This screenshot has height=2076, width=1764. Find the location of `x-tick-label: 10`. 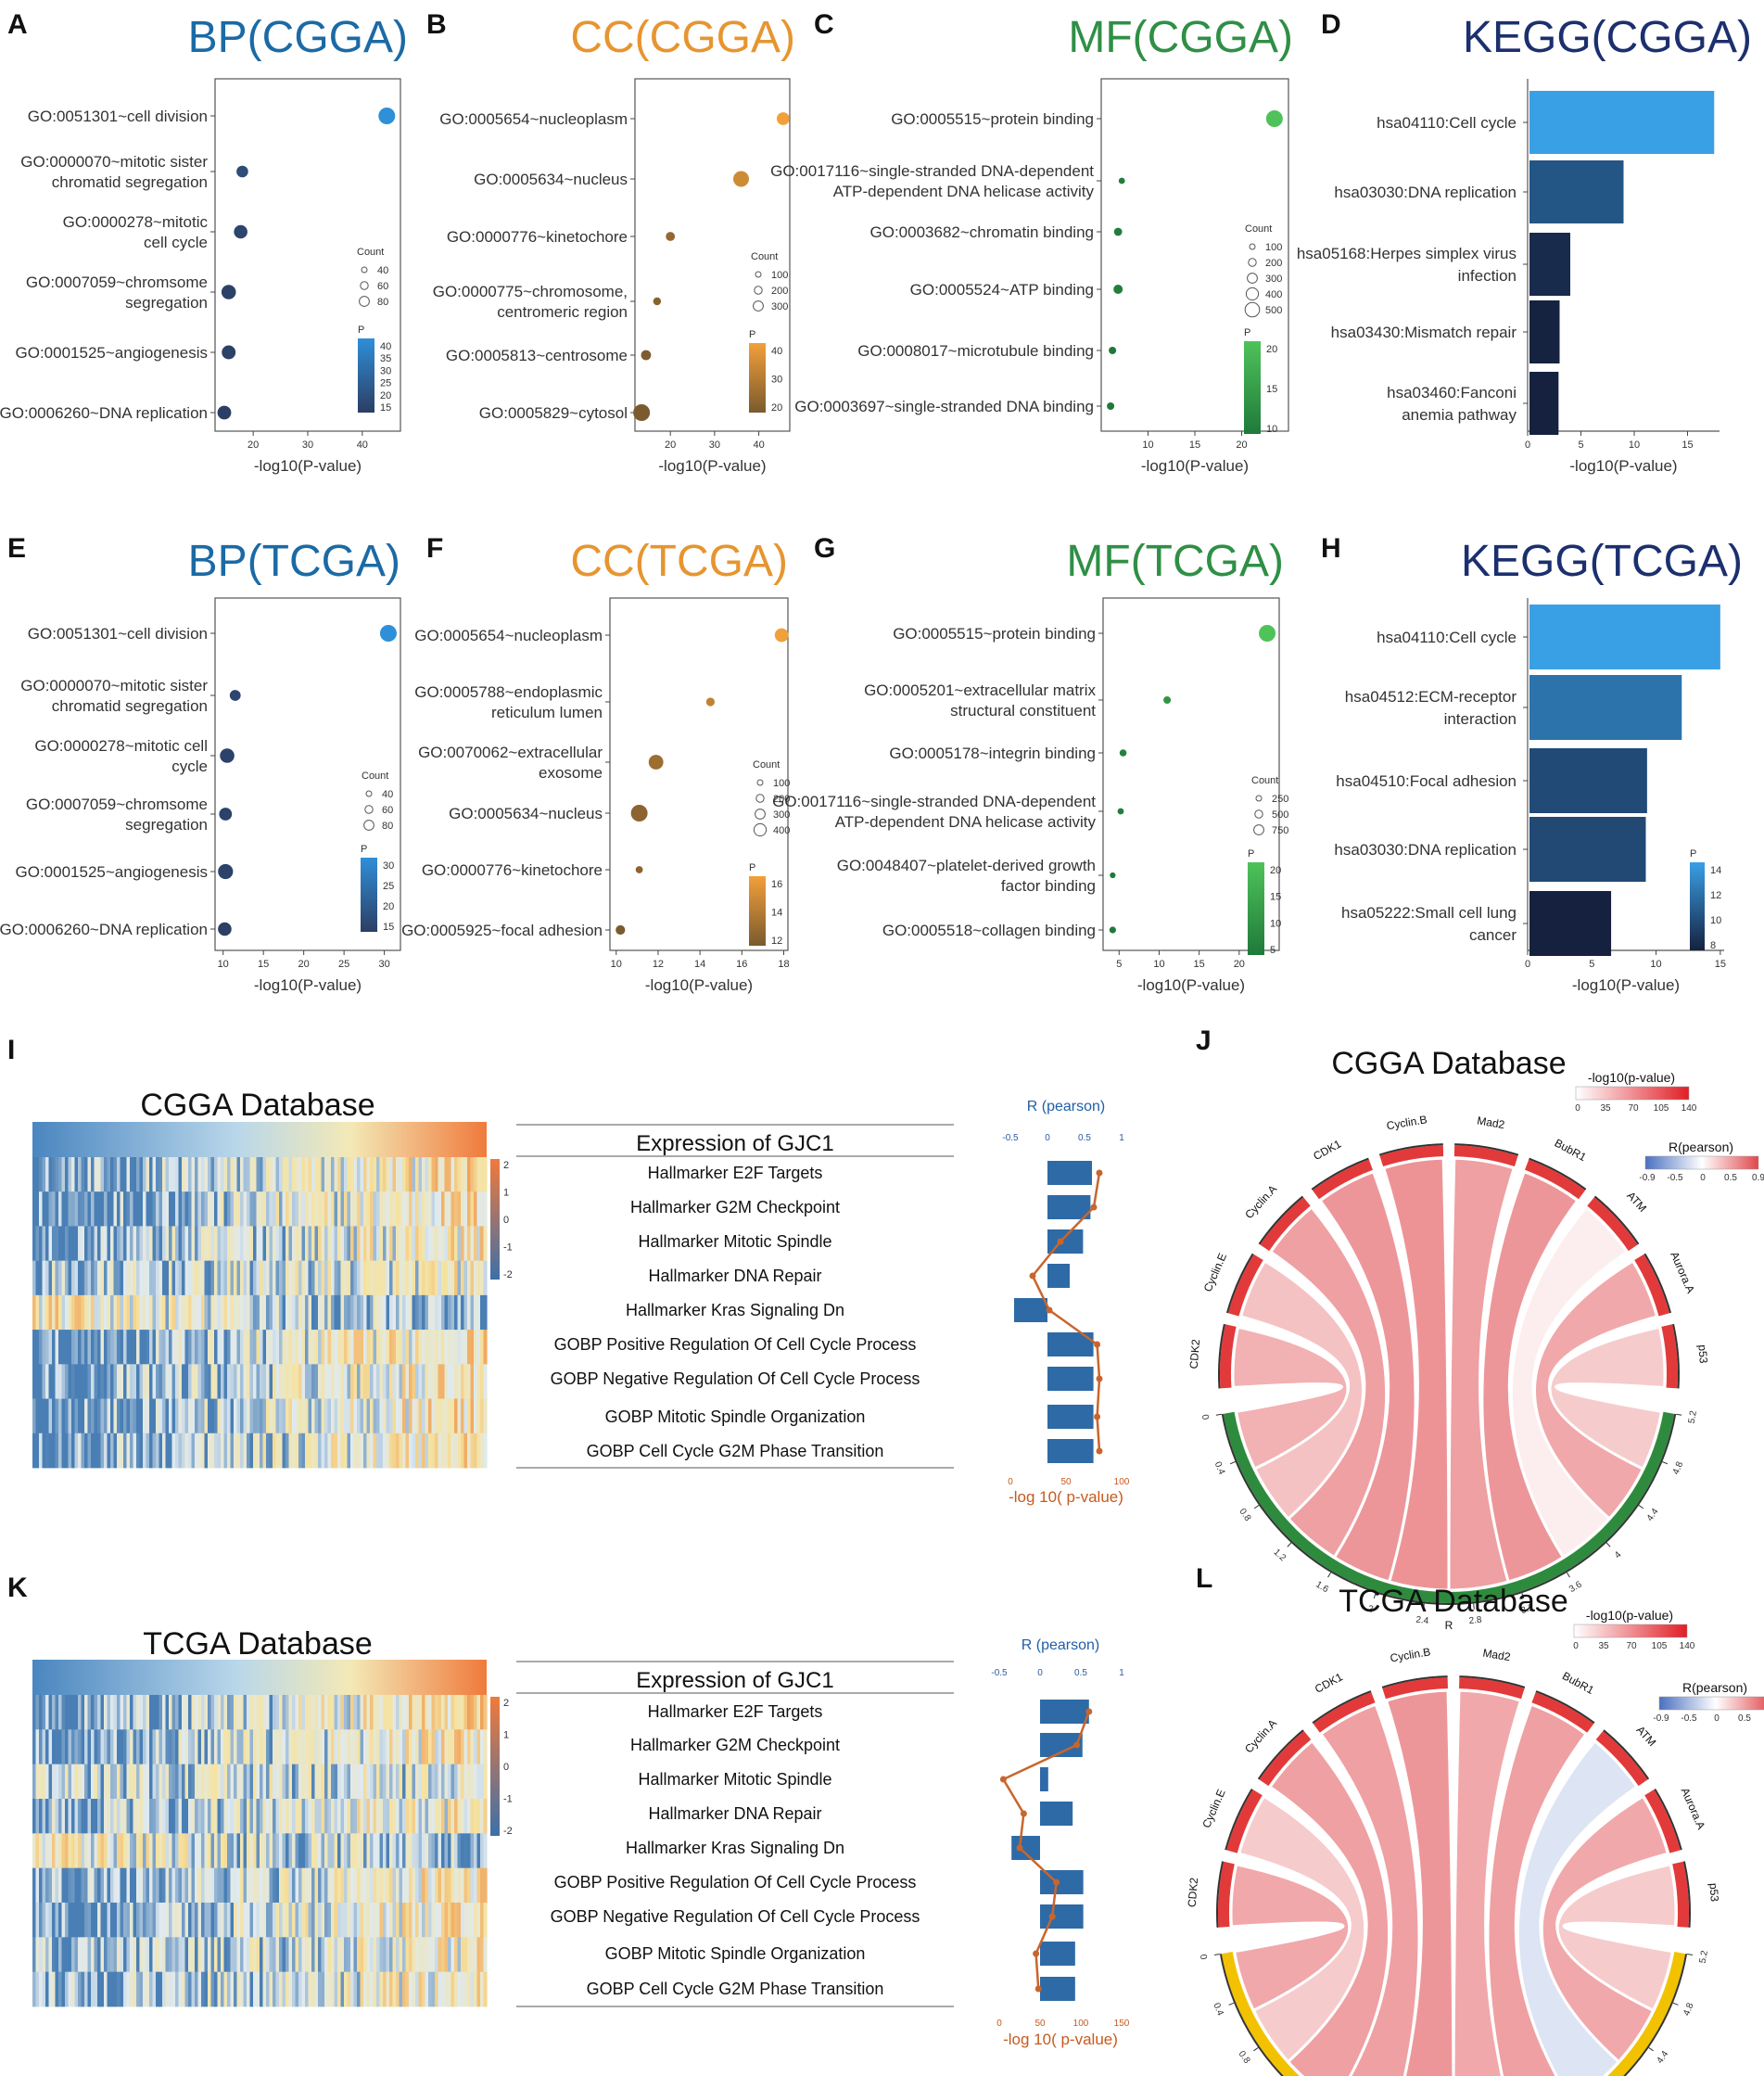

x-tick-label: 10 is located at coordinates (1634, 445).